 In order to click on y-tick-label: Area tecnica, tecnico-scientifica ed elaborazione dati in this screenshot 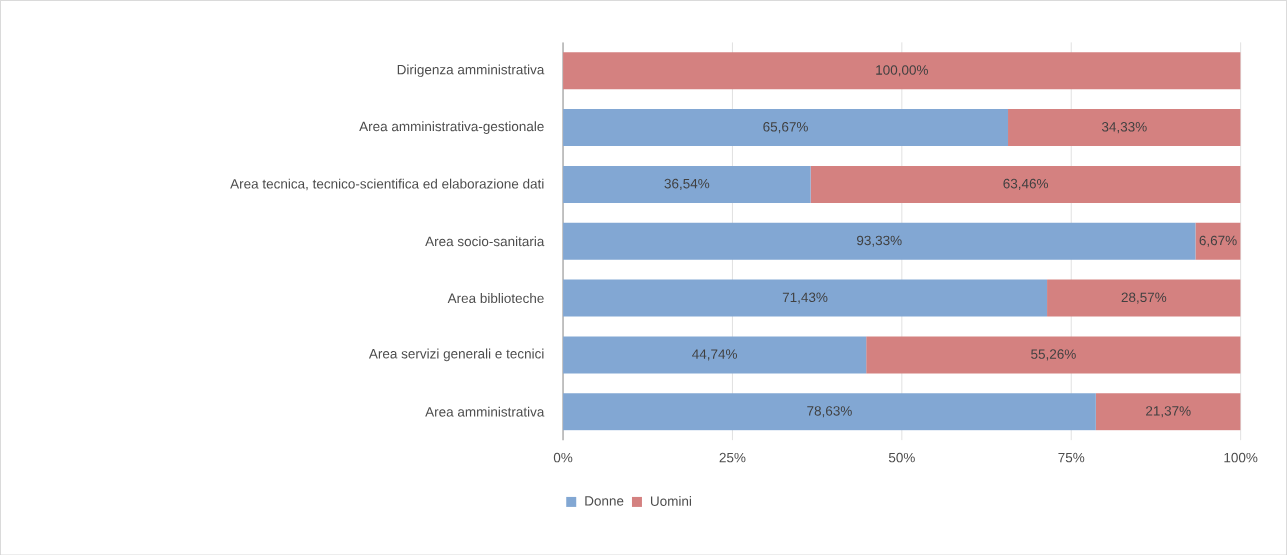, I will do `click(387, 184)`.